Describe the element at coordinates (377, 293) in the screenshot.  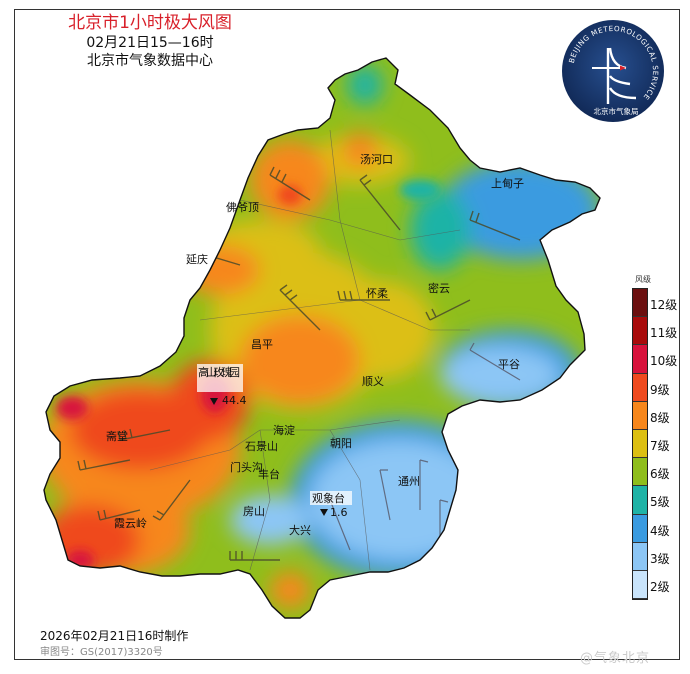
I see `svg-text: 怀柔` at that location.